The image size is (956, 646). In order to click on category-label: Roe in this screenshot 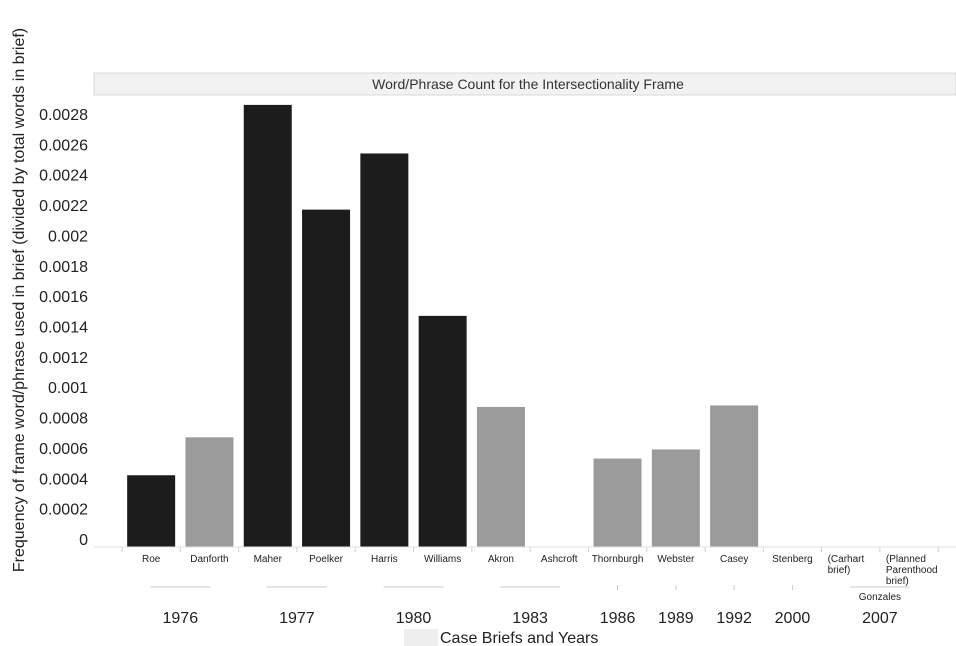, I will do `click(151, 559)`.